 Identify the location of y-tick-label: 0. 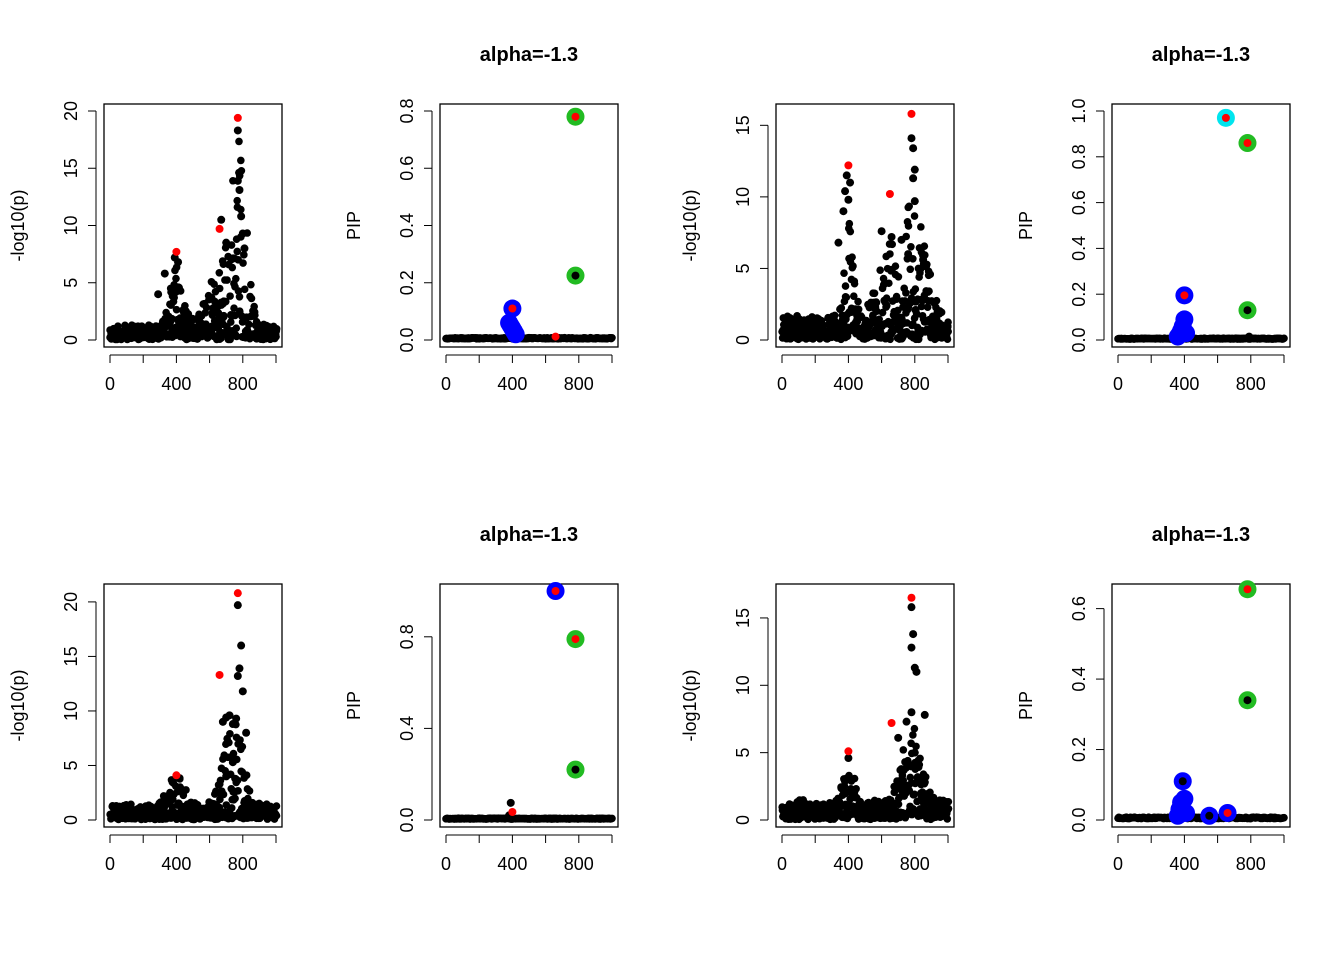
(743, 820).